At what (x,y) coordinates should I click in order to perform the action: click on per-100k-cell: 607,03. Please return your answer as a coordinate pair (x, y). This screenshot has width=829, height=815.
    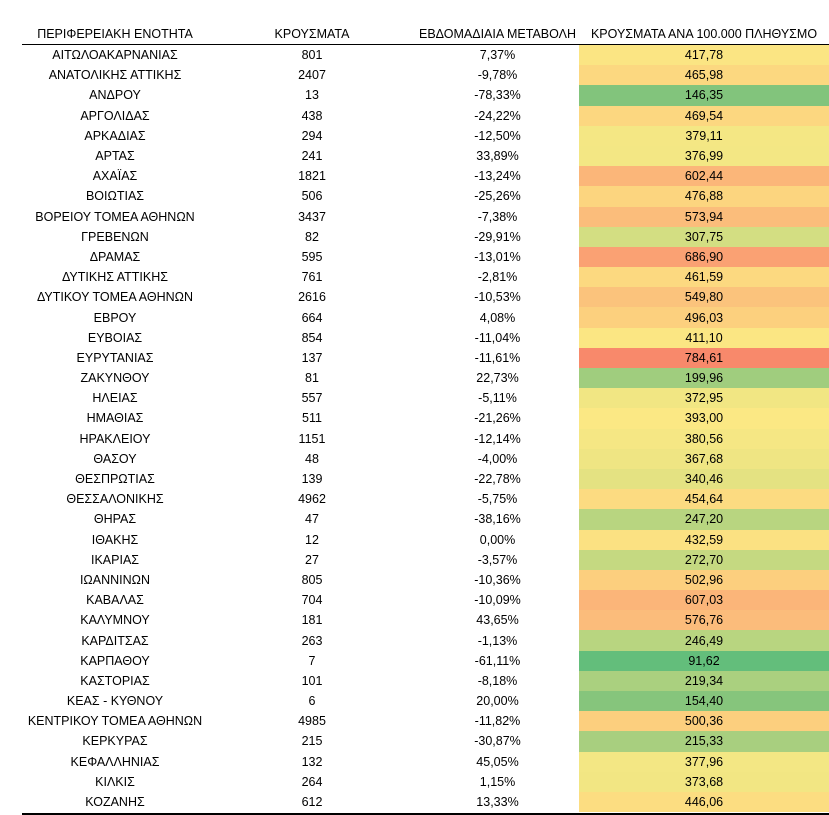
    Looking at the image, I should click on (704, 600).